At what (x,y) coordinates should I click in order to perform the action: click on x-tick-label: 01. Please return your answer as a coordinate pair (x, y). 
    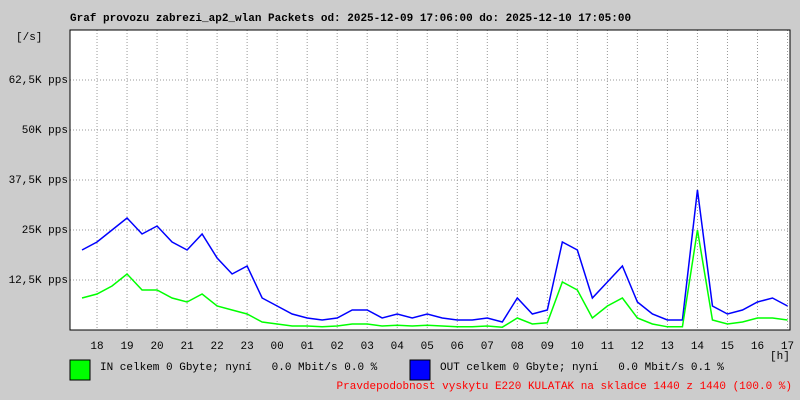
    Looking at the image, I should click on (308, 347).